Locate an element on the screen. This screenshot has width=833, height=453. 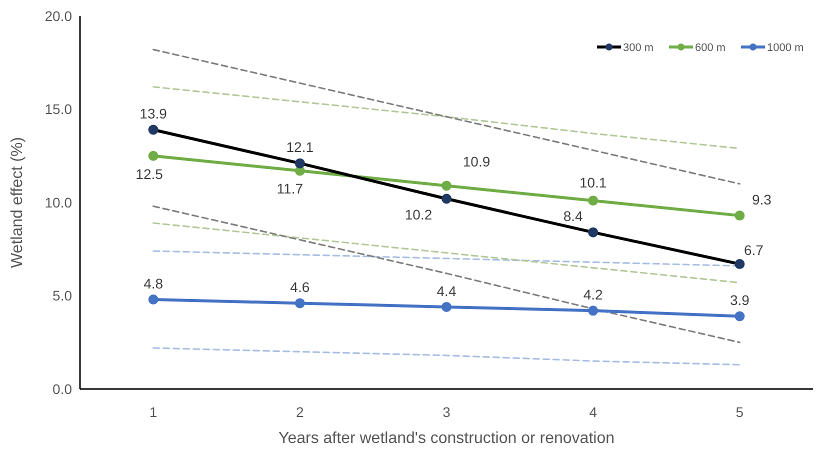
y-tick-label: 0.0 is located at coordinates (62, 388).